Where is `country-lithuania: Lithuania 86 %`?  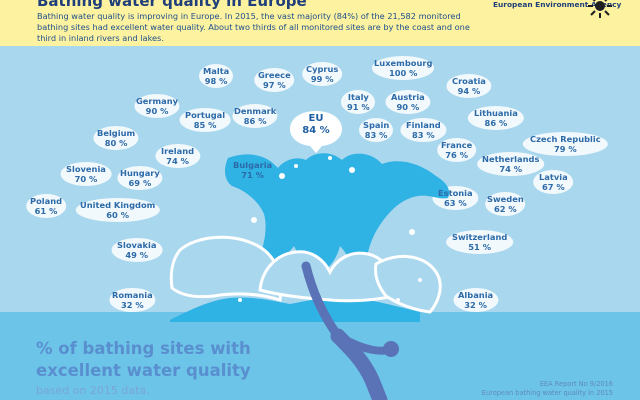 country-lithuania: Lithuania 86 % is located at coordinates (496, 118).